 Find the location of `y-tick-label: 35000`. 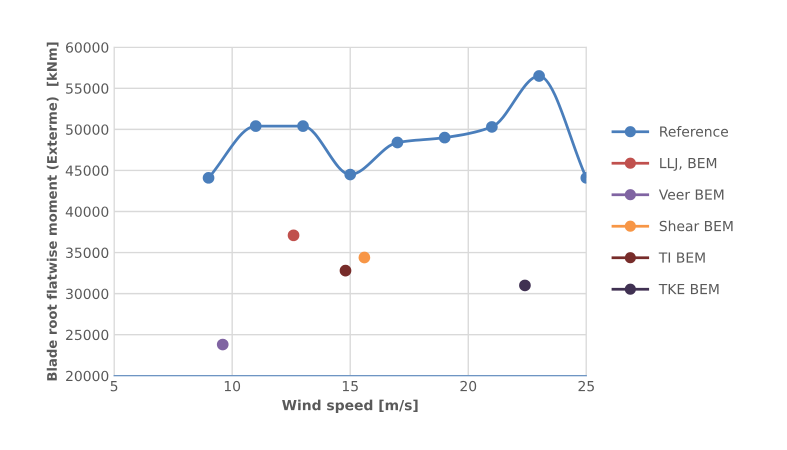

y-tick-label: 35000 is located at coordinates (87, 253).